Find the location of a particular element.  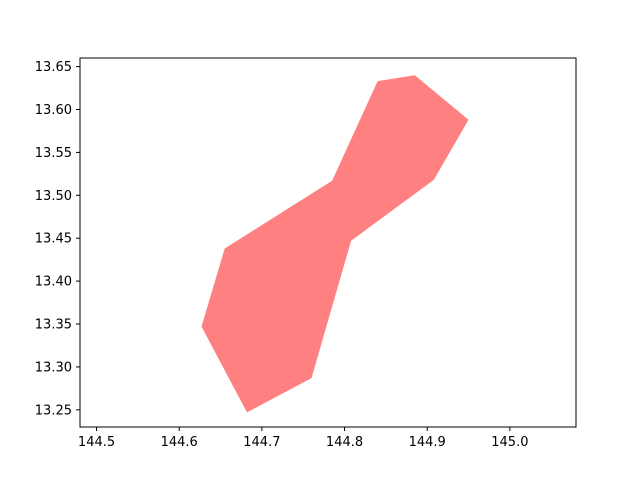

y-tick-label: 13.45 is located at coordinates (53, 239).